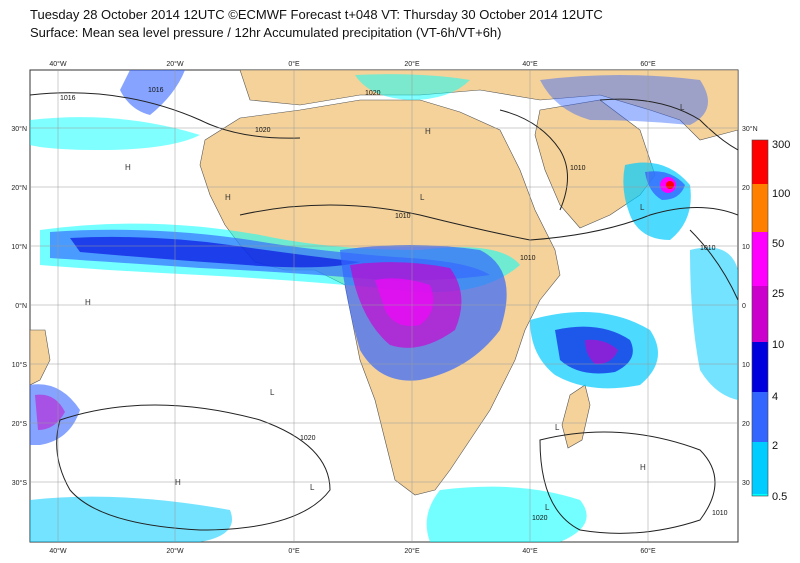 The height and width of the screenshot is (563, 800). I want to click on lat-label: 10°S, so click(20, 365).